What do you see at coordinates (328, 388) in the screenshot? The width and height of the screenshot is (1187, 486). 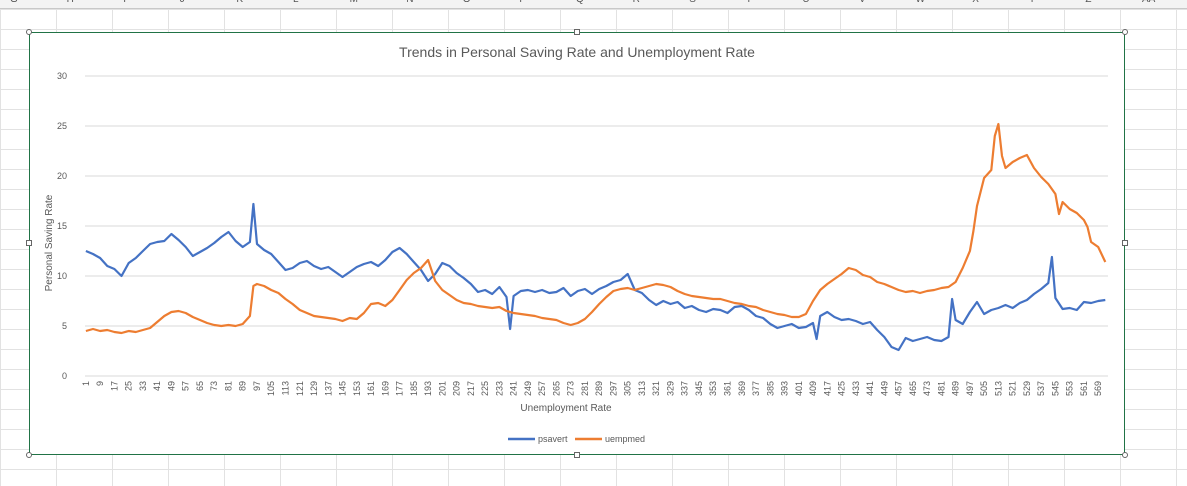 I see `x-tick-label: 137` at bounding box center [328, 388].